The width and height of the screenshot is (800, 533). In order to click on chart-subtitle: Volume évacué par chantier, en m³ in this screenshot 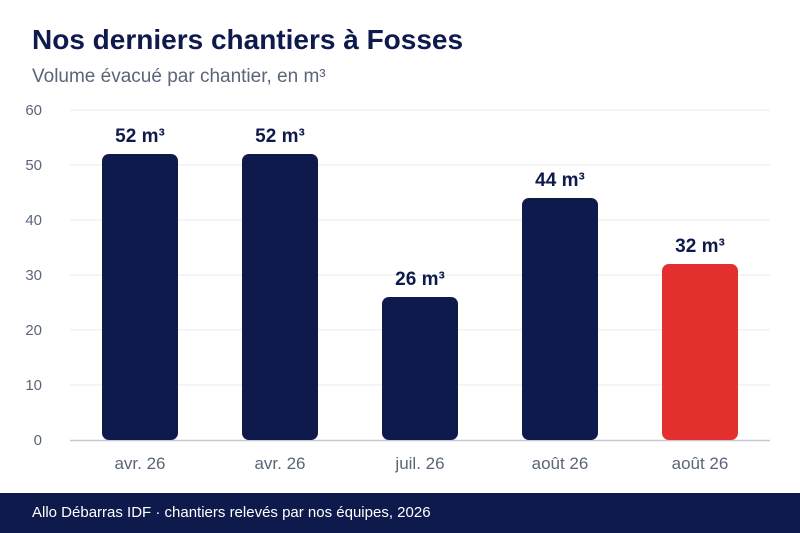, I will do `click(179, 76)`.